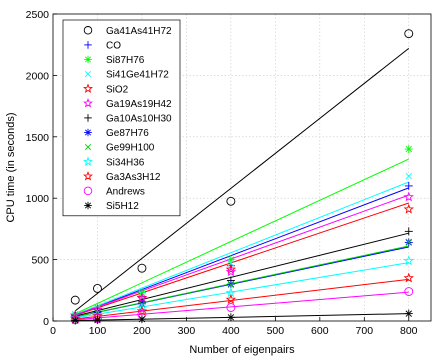 Image resolution: width=439 pixels, height=358 pixels. What do you see at coordinates (320, 331) in the screenshot?
I see `x-tick-label: 600` at bounding box center [320, 331].